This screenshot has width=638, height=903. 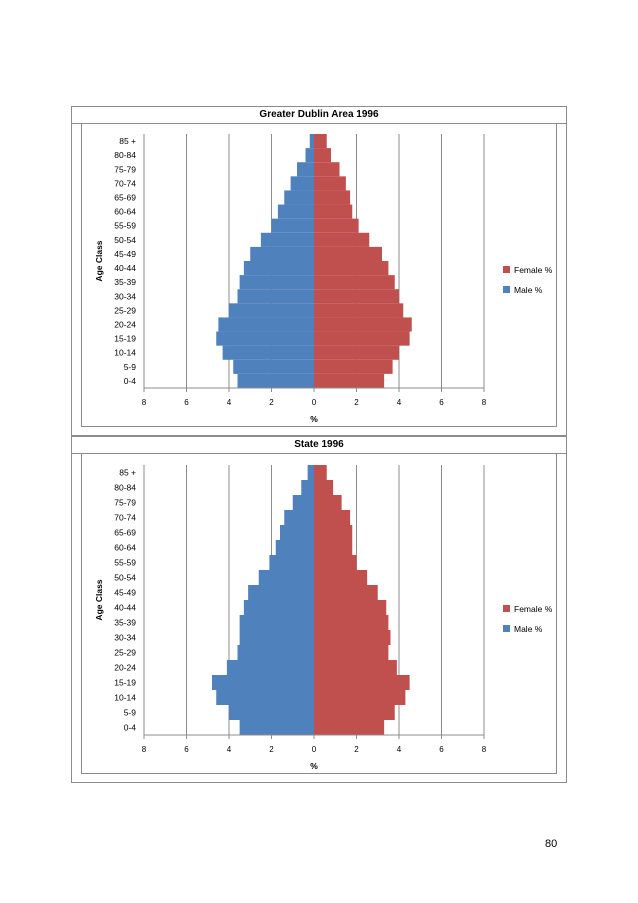 What do you see at coordinates (127, 473) in the screenshot?
I see `category-label: 85 +` at bounding box center [127, 473].